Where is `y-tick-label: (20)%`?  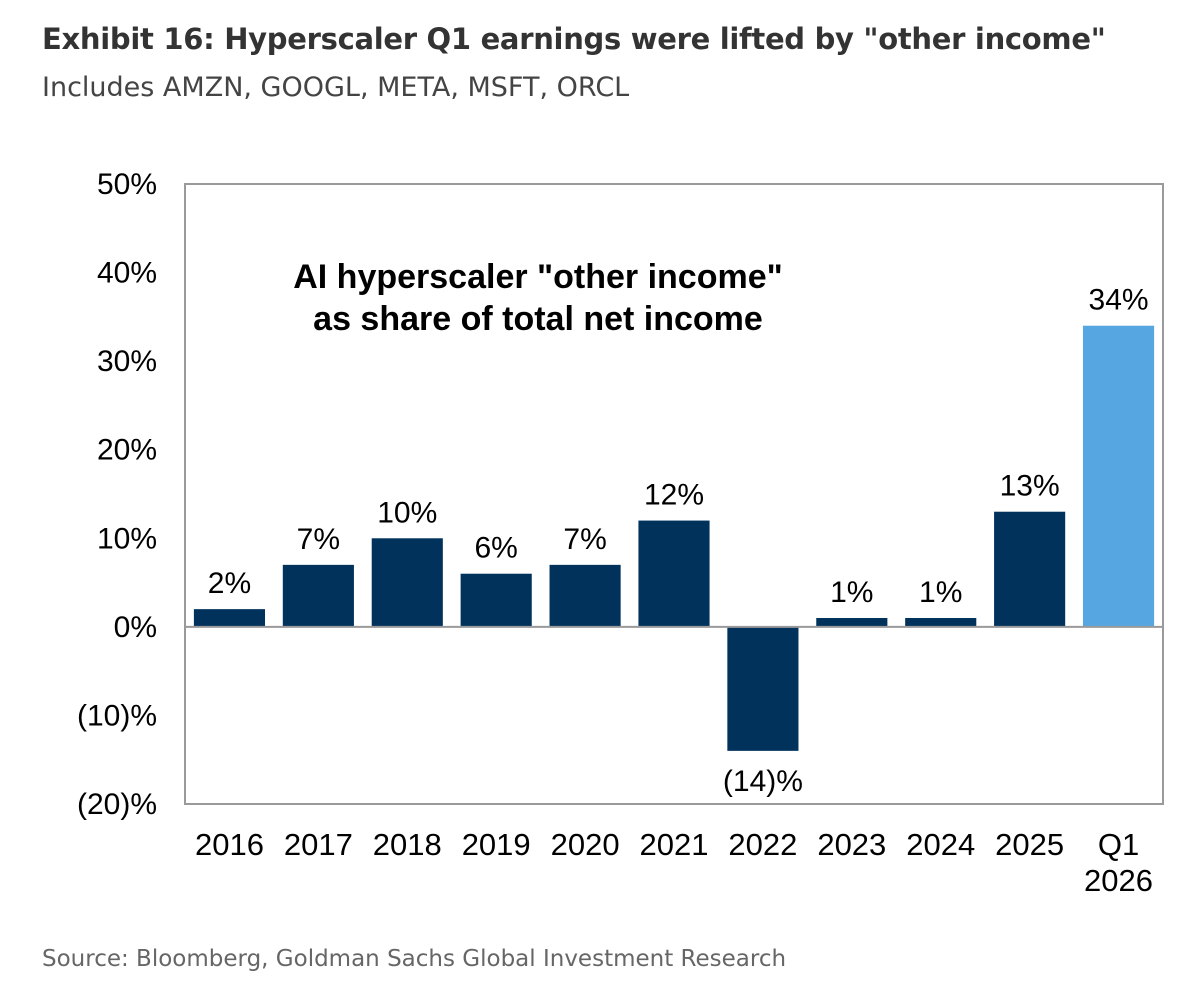 y-tick-label: (20)% is located at coordinates (117, 804).